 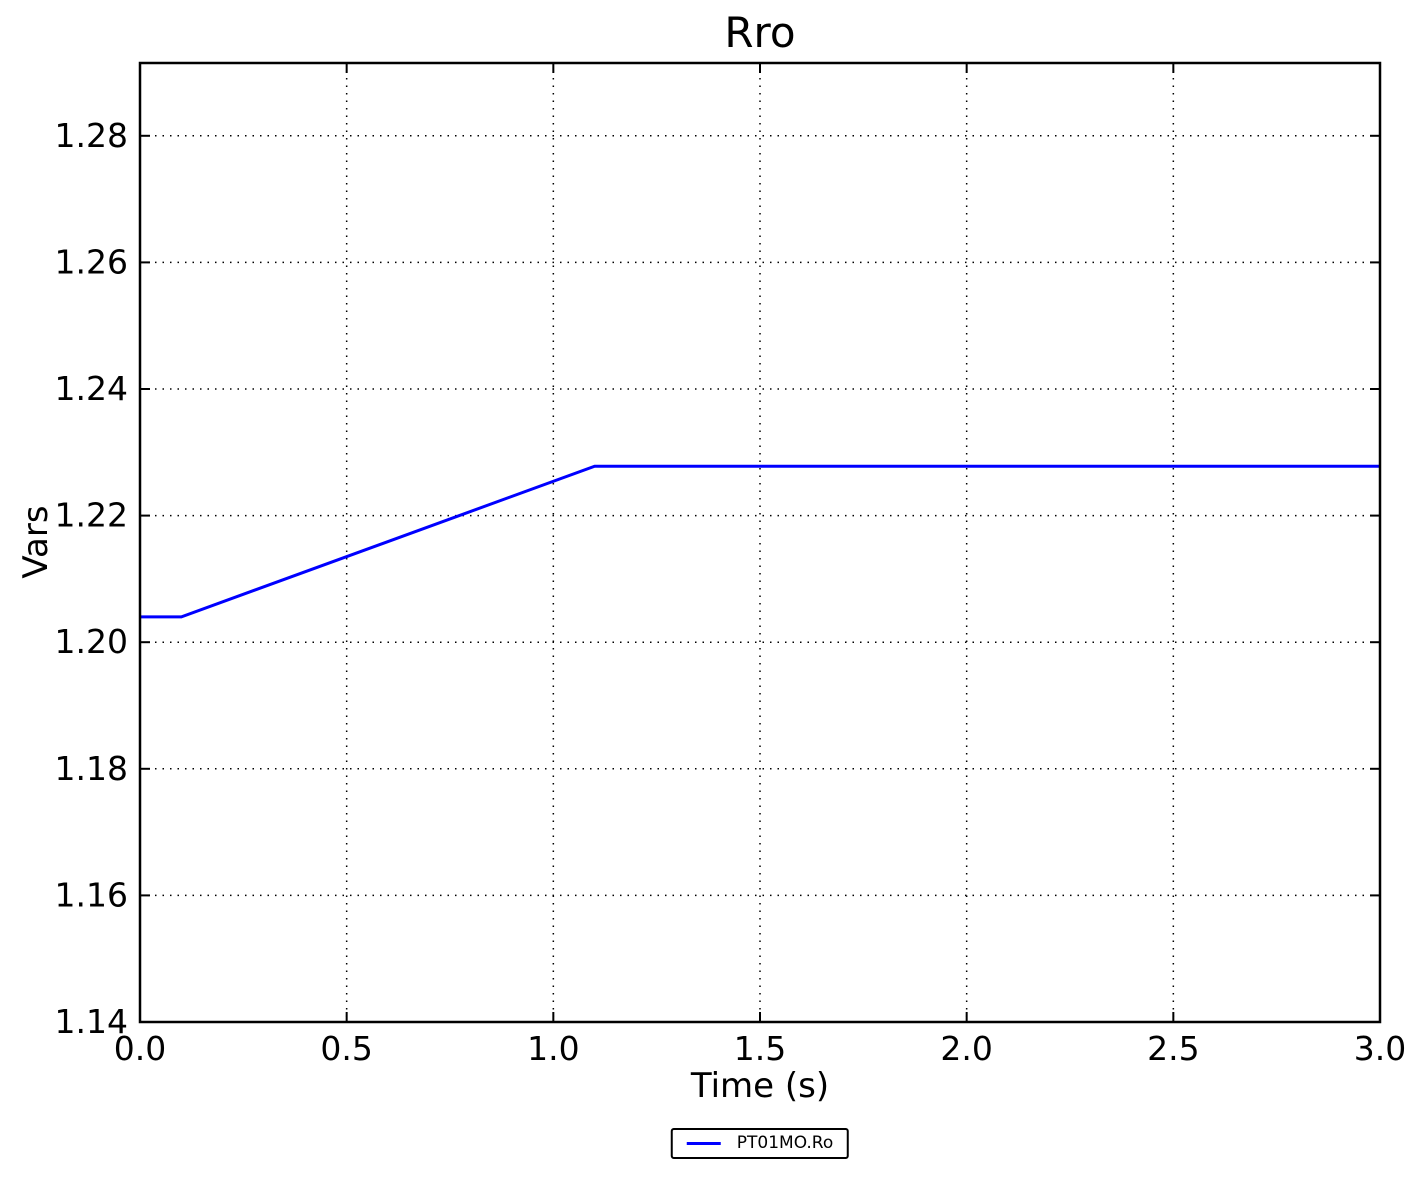 What do you see at coordinates (760, 32) in the screenshot?
I see `chart-title: Rro` at bounding box center [760, 32].